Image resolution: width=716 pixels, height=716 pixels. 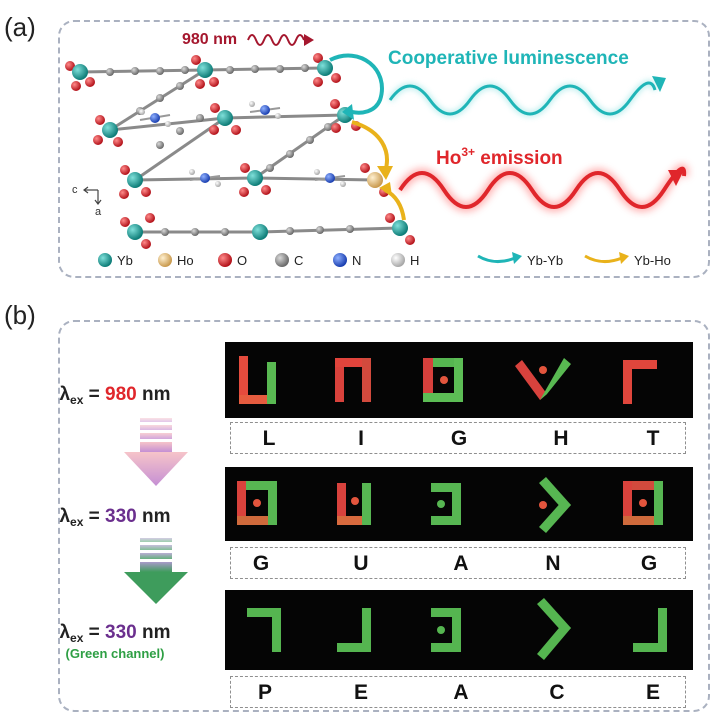 I want to click on green-channel-note: (Green channel), so click(x=115, y=653).